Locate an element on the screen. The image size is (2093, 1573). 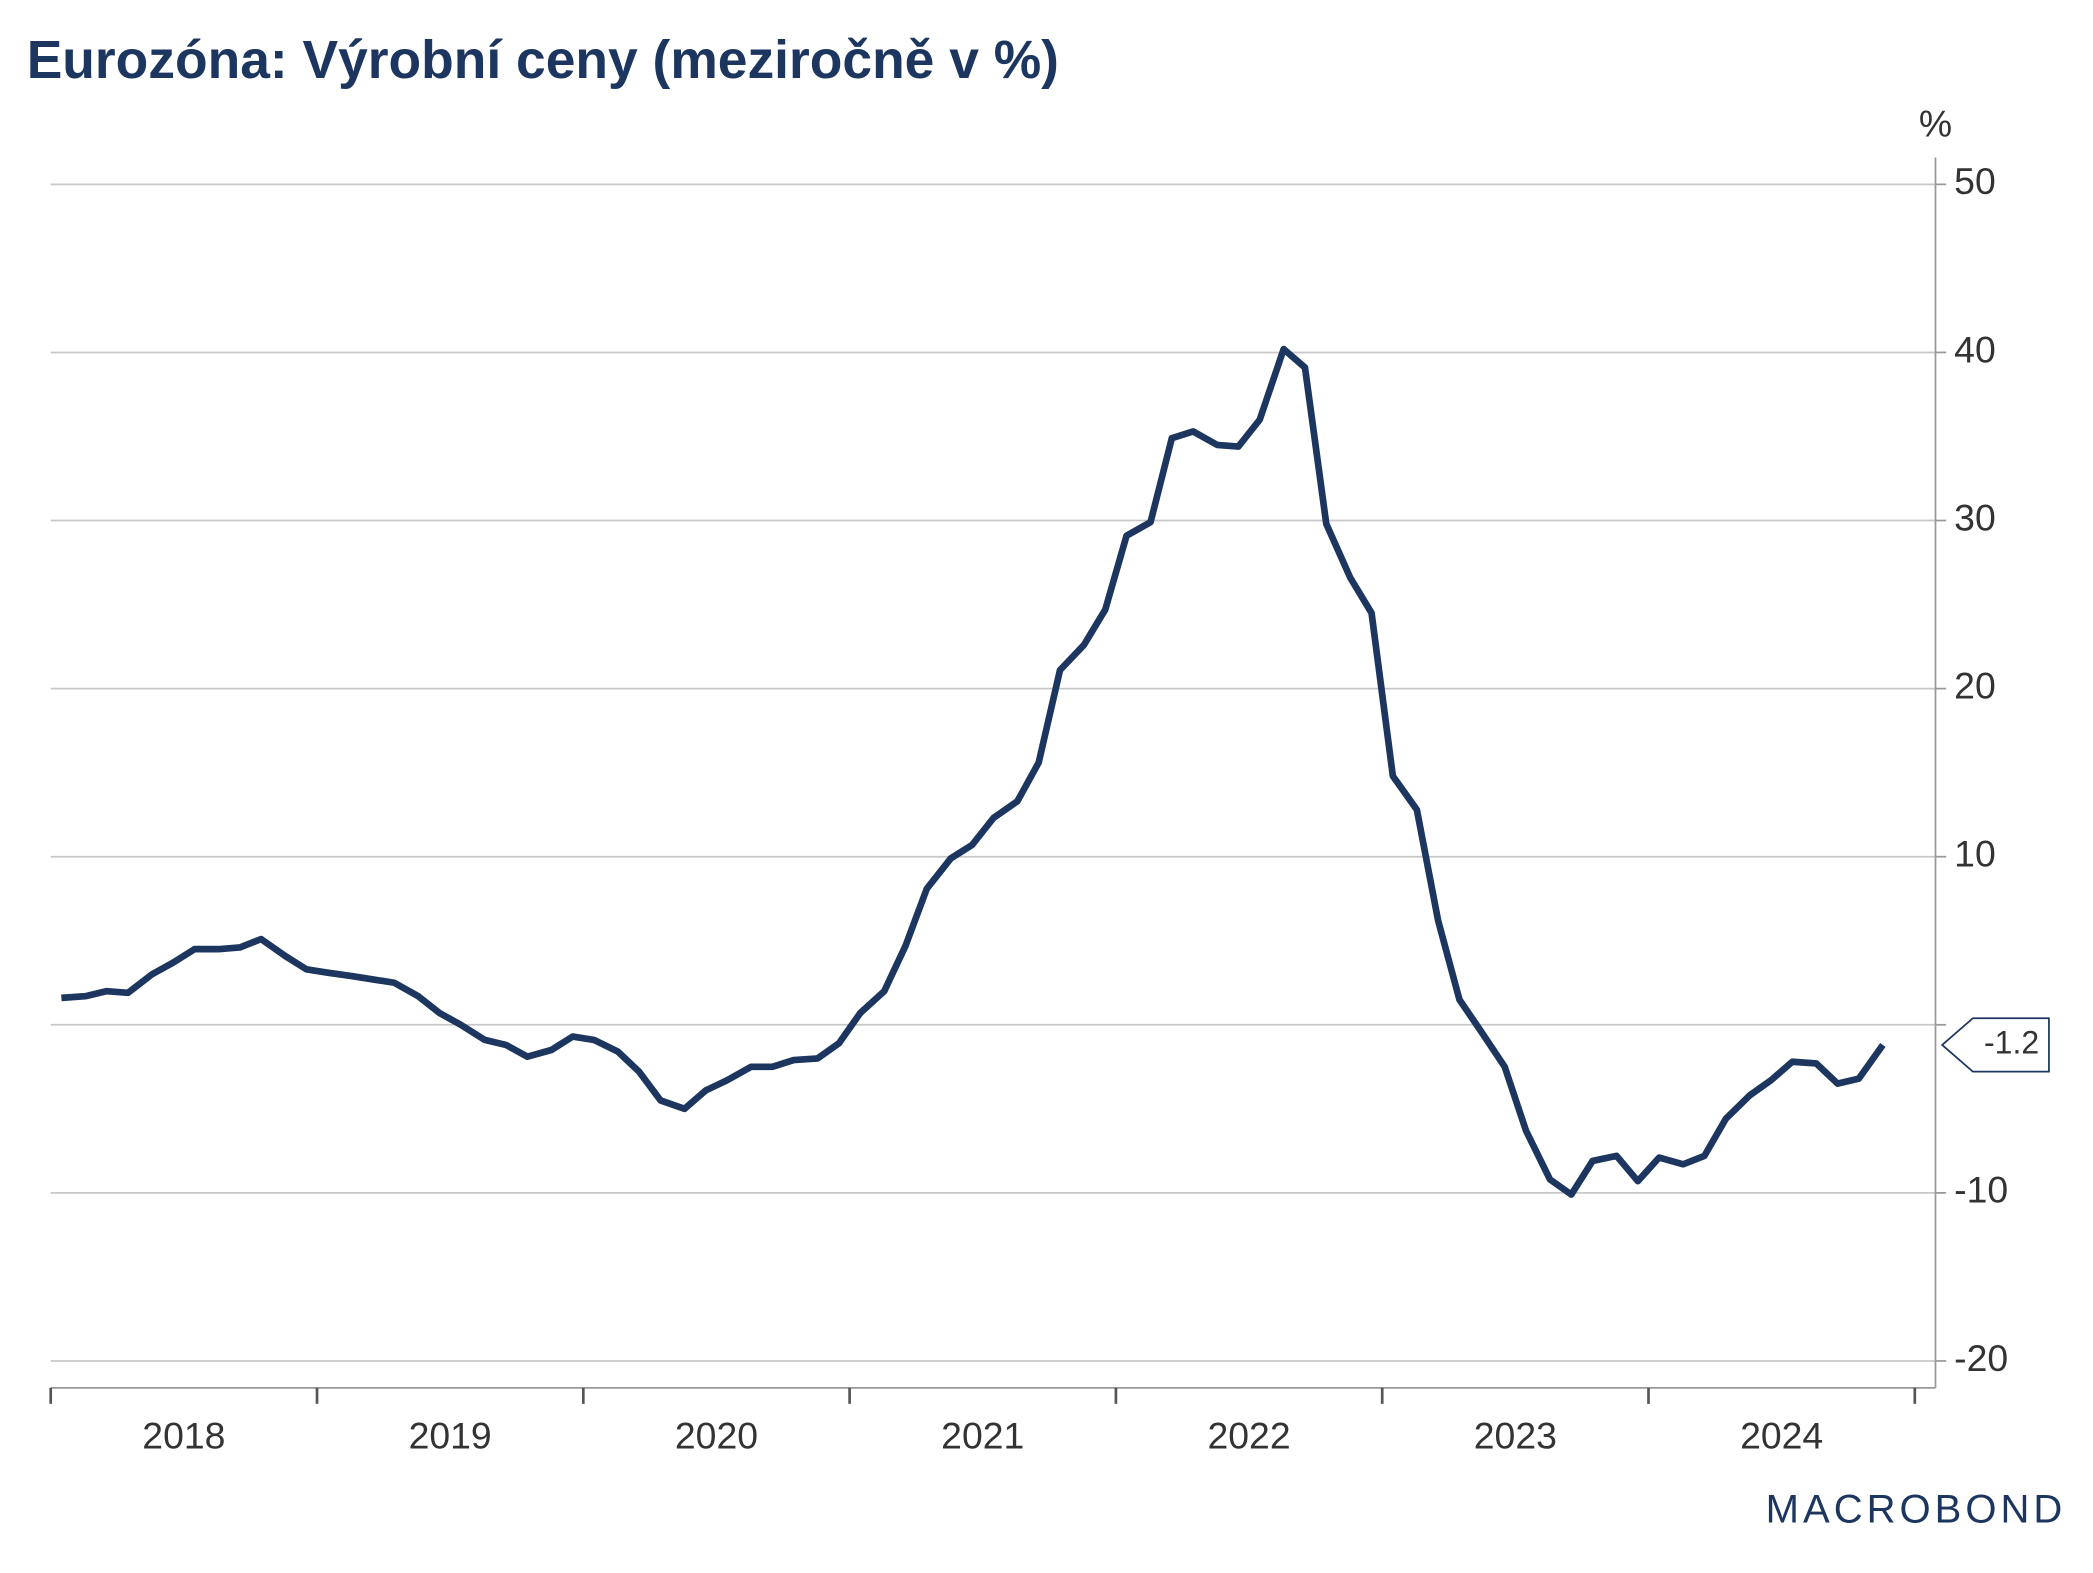
y-unit: % is located at coordinates (1935, 124).